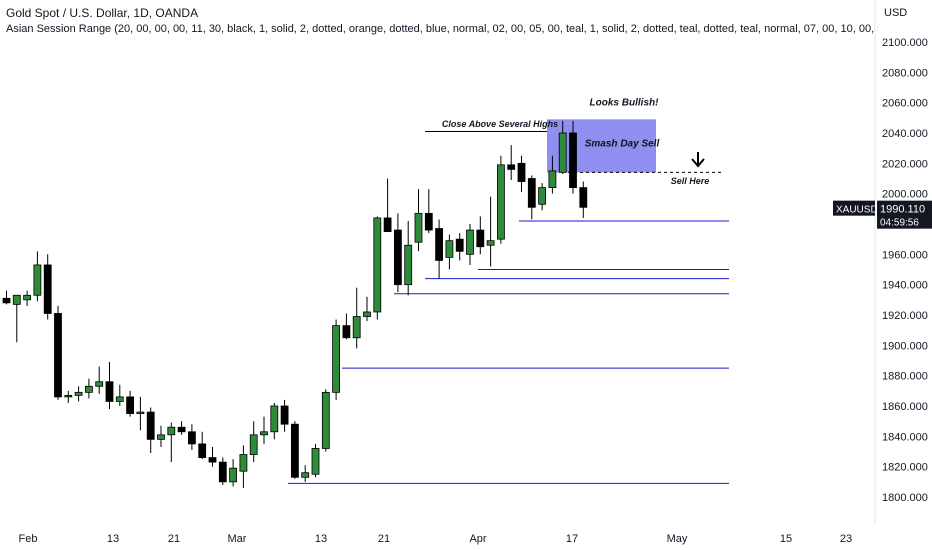  I want to click on sell-here-label: Sell Here, so click(690, 181).